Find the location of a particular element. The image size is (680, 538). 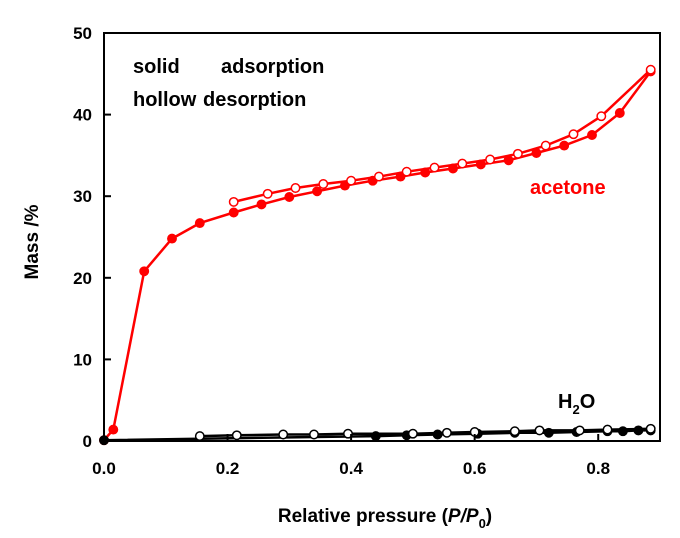

x-axis-title-suffix: ) is located at coordinates (489, 516).